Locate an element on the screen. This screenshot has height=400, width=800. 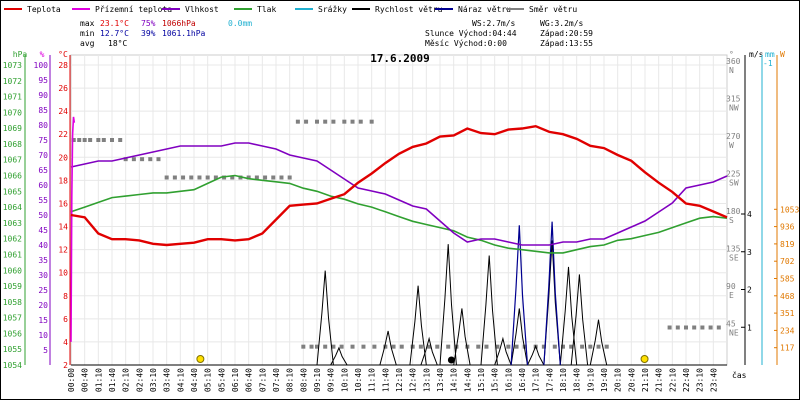
solar-tick-label: 117 is located at coordinates (787, 348).